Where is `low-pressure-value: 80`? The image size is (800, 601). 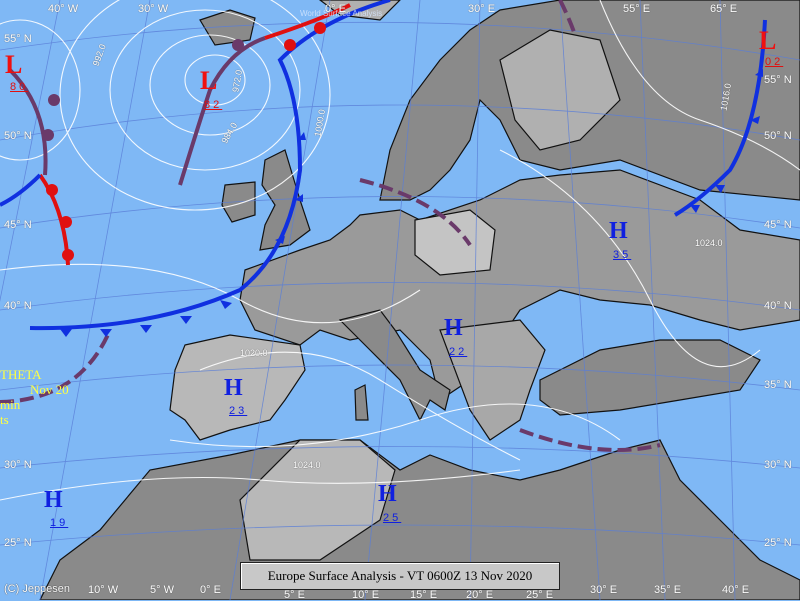
low-pressure-value: 80 is located at coordinates (19, 87).